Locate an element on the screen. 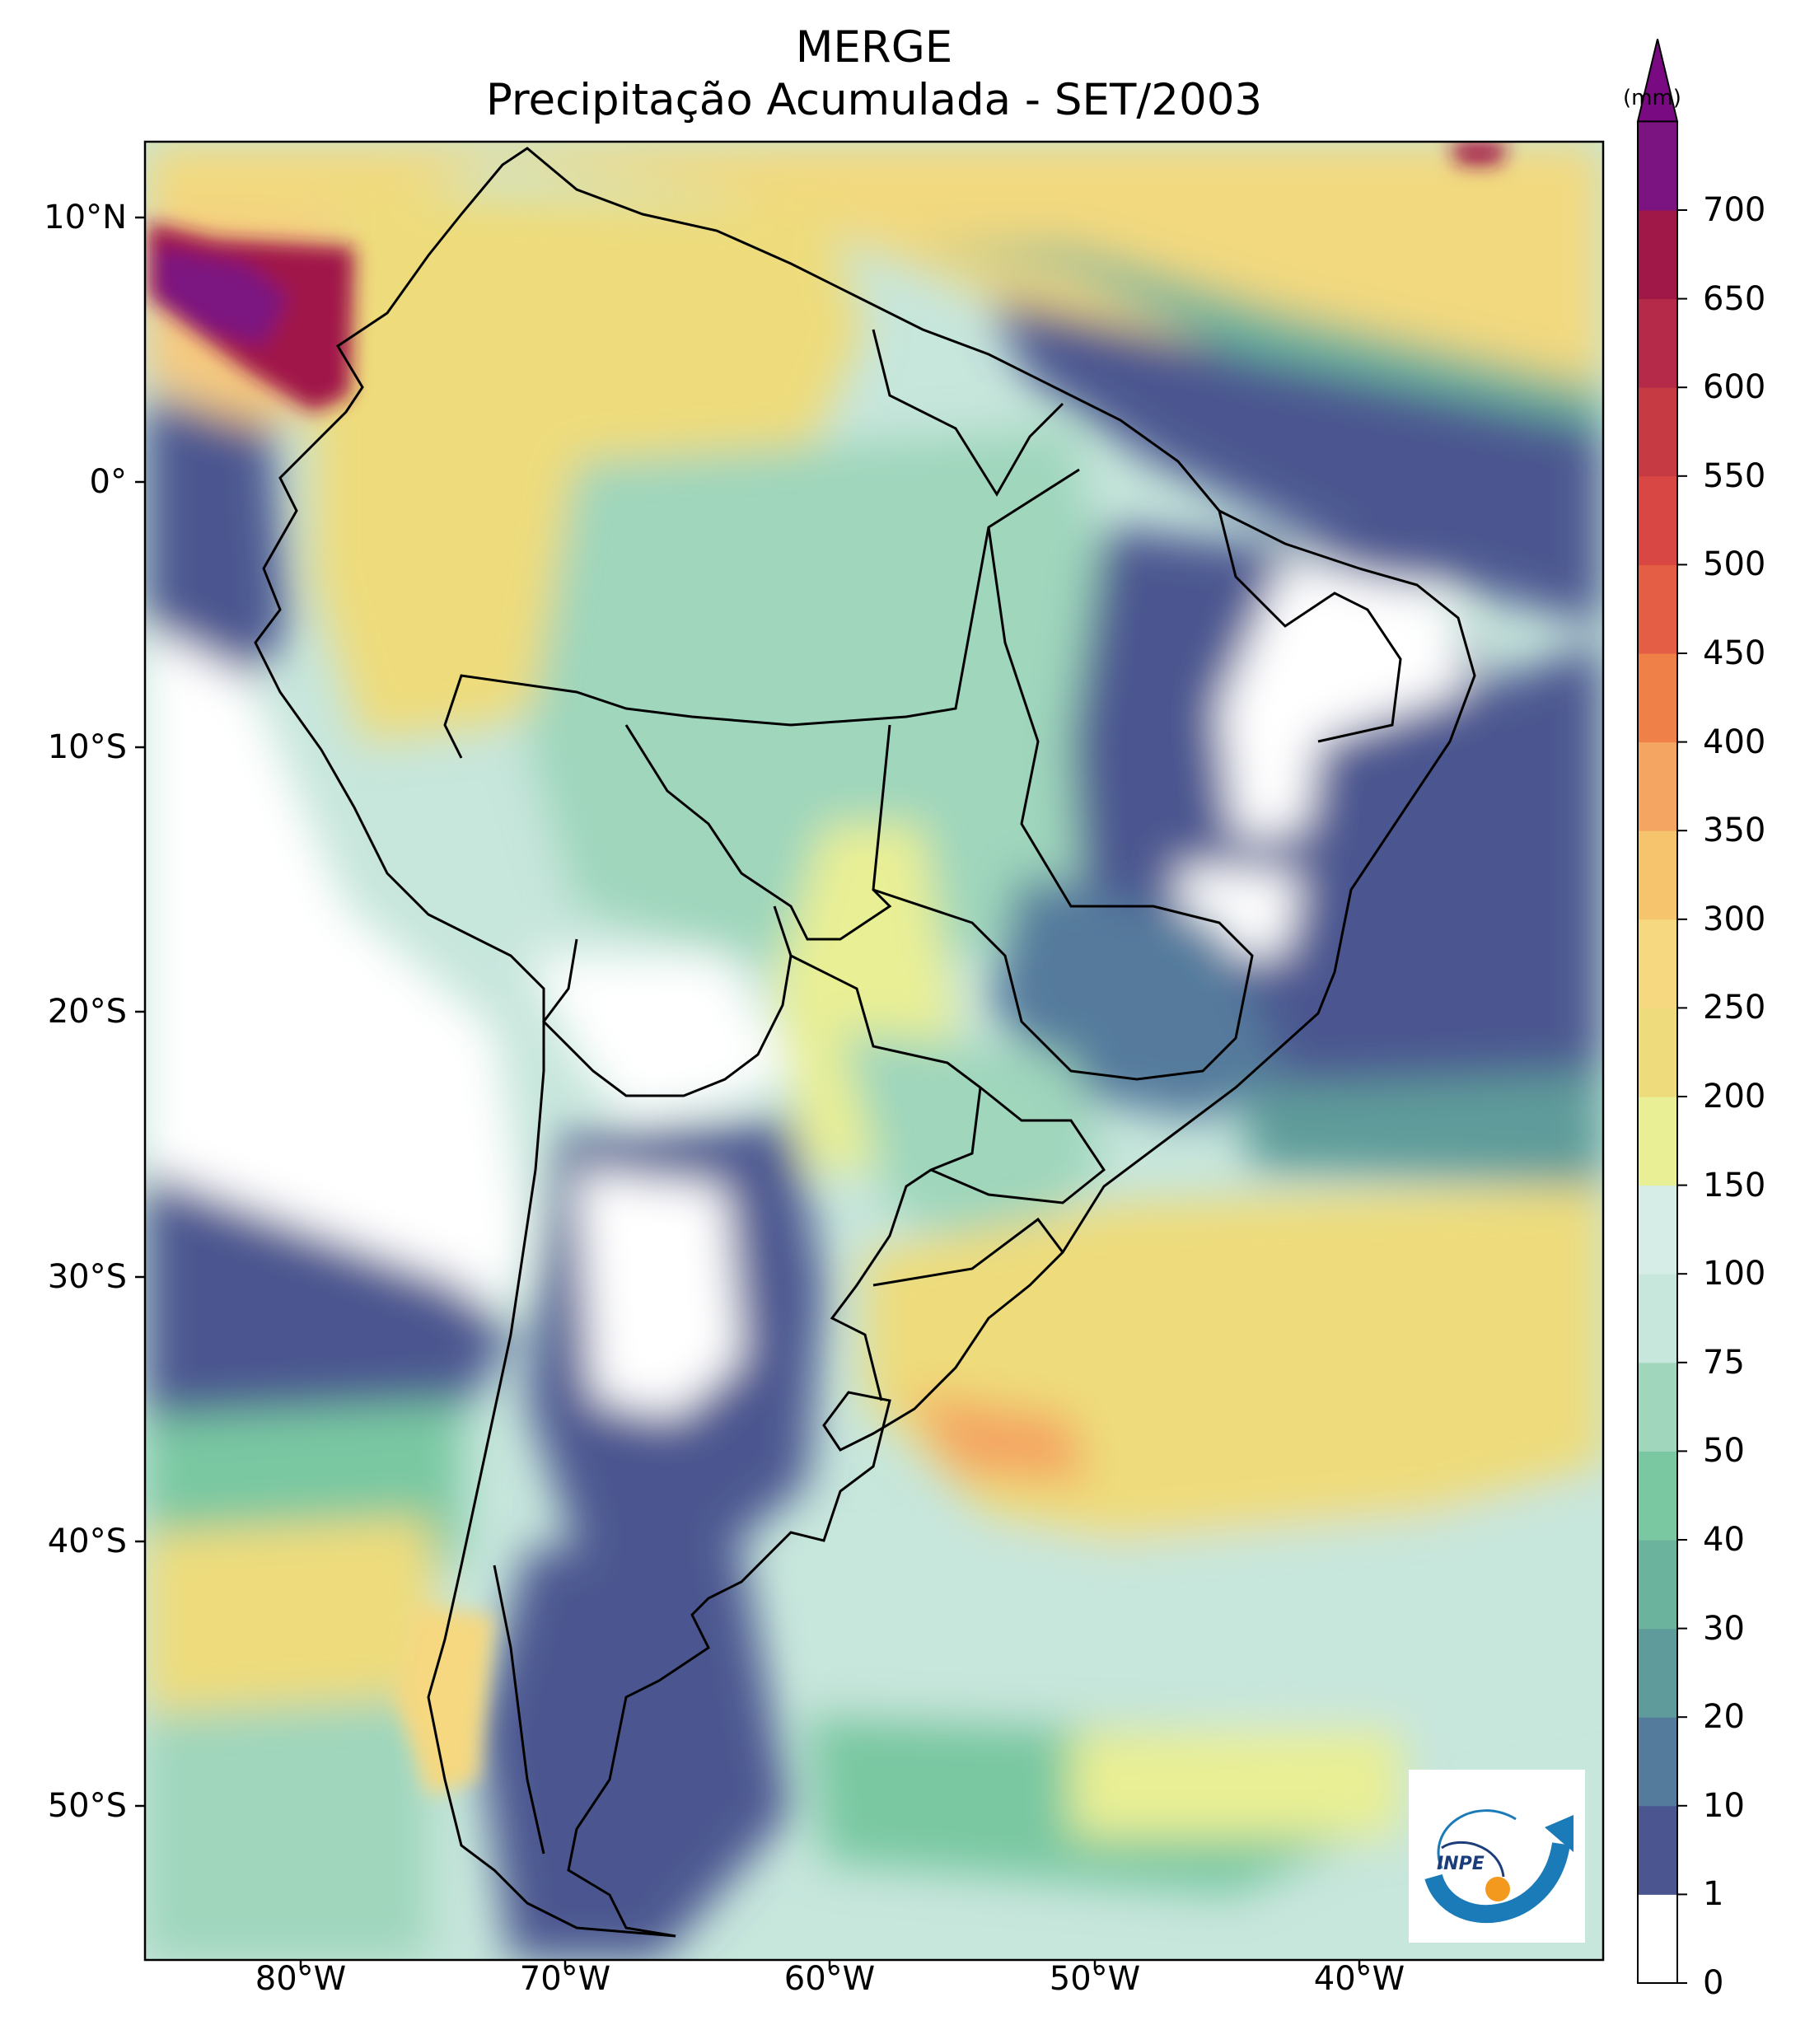 Image resolution: width=1805 pixels, height=2044 pixels. colorbar-label: 300 is located at coordinates (1735, 919).